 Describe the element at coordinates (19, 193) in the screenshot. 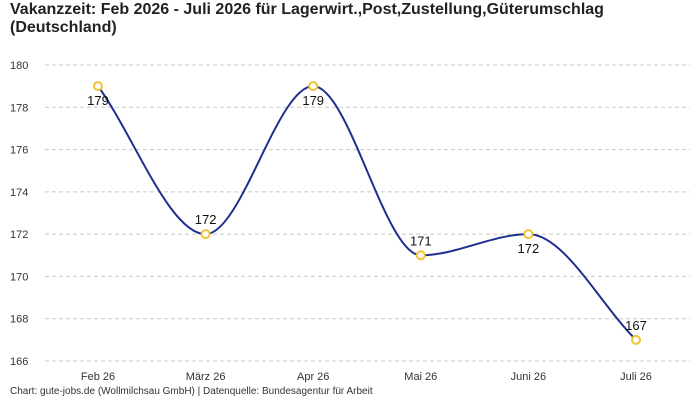

I see `y-tick-label: 174` at that location.